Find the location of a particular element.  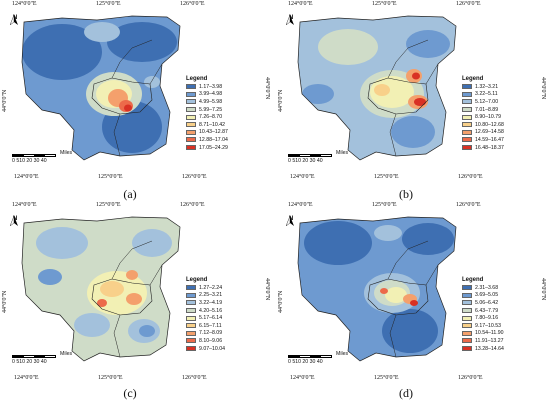

panel-label: (c) is located at coordinates (130, 393).